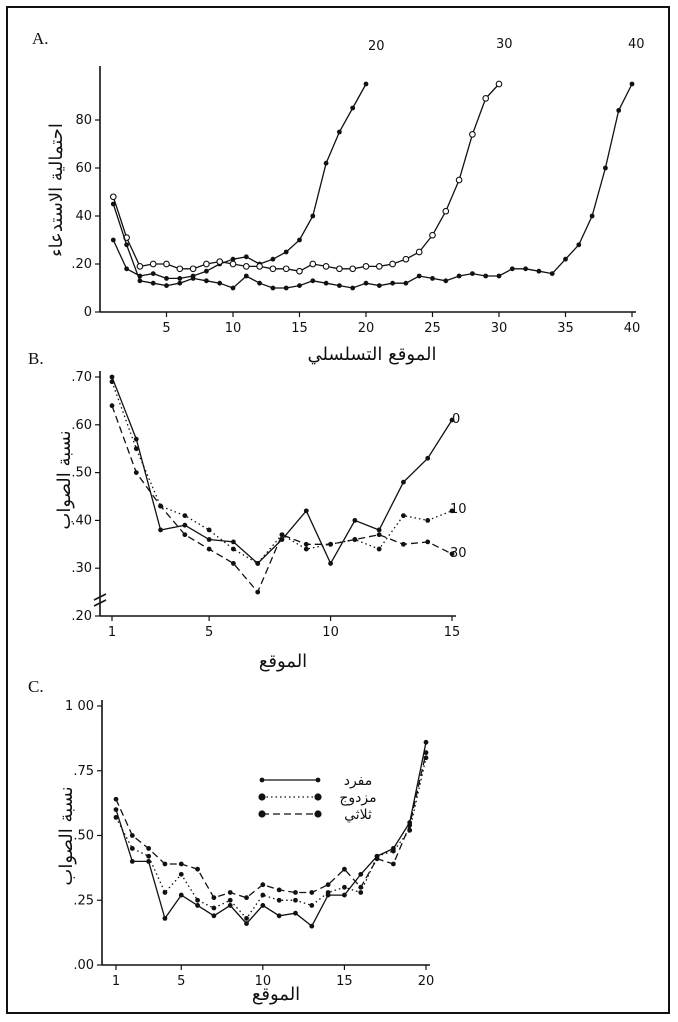 The height and width of the screenshot is (1022, 678). What do you see at coordinates (366, 328) in the screenshot?
I see `x-tick-label: 20` at bounding box center [366, 328].